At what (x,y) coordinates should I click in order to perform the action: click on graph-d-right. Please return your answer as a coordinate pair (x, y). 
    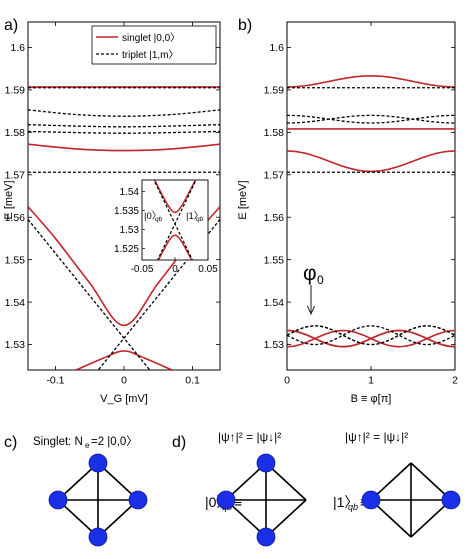
    Looking at the image, I should click on (411, 500).